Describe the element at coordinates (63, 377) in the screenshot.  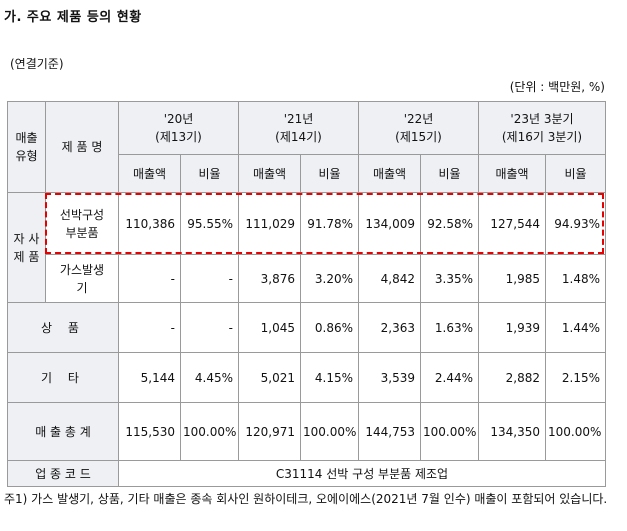
I see `row-label-other: 기 타` at that location.